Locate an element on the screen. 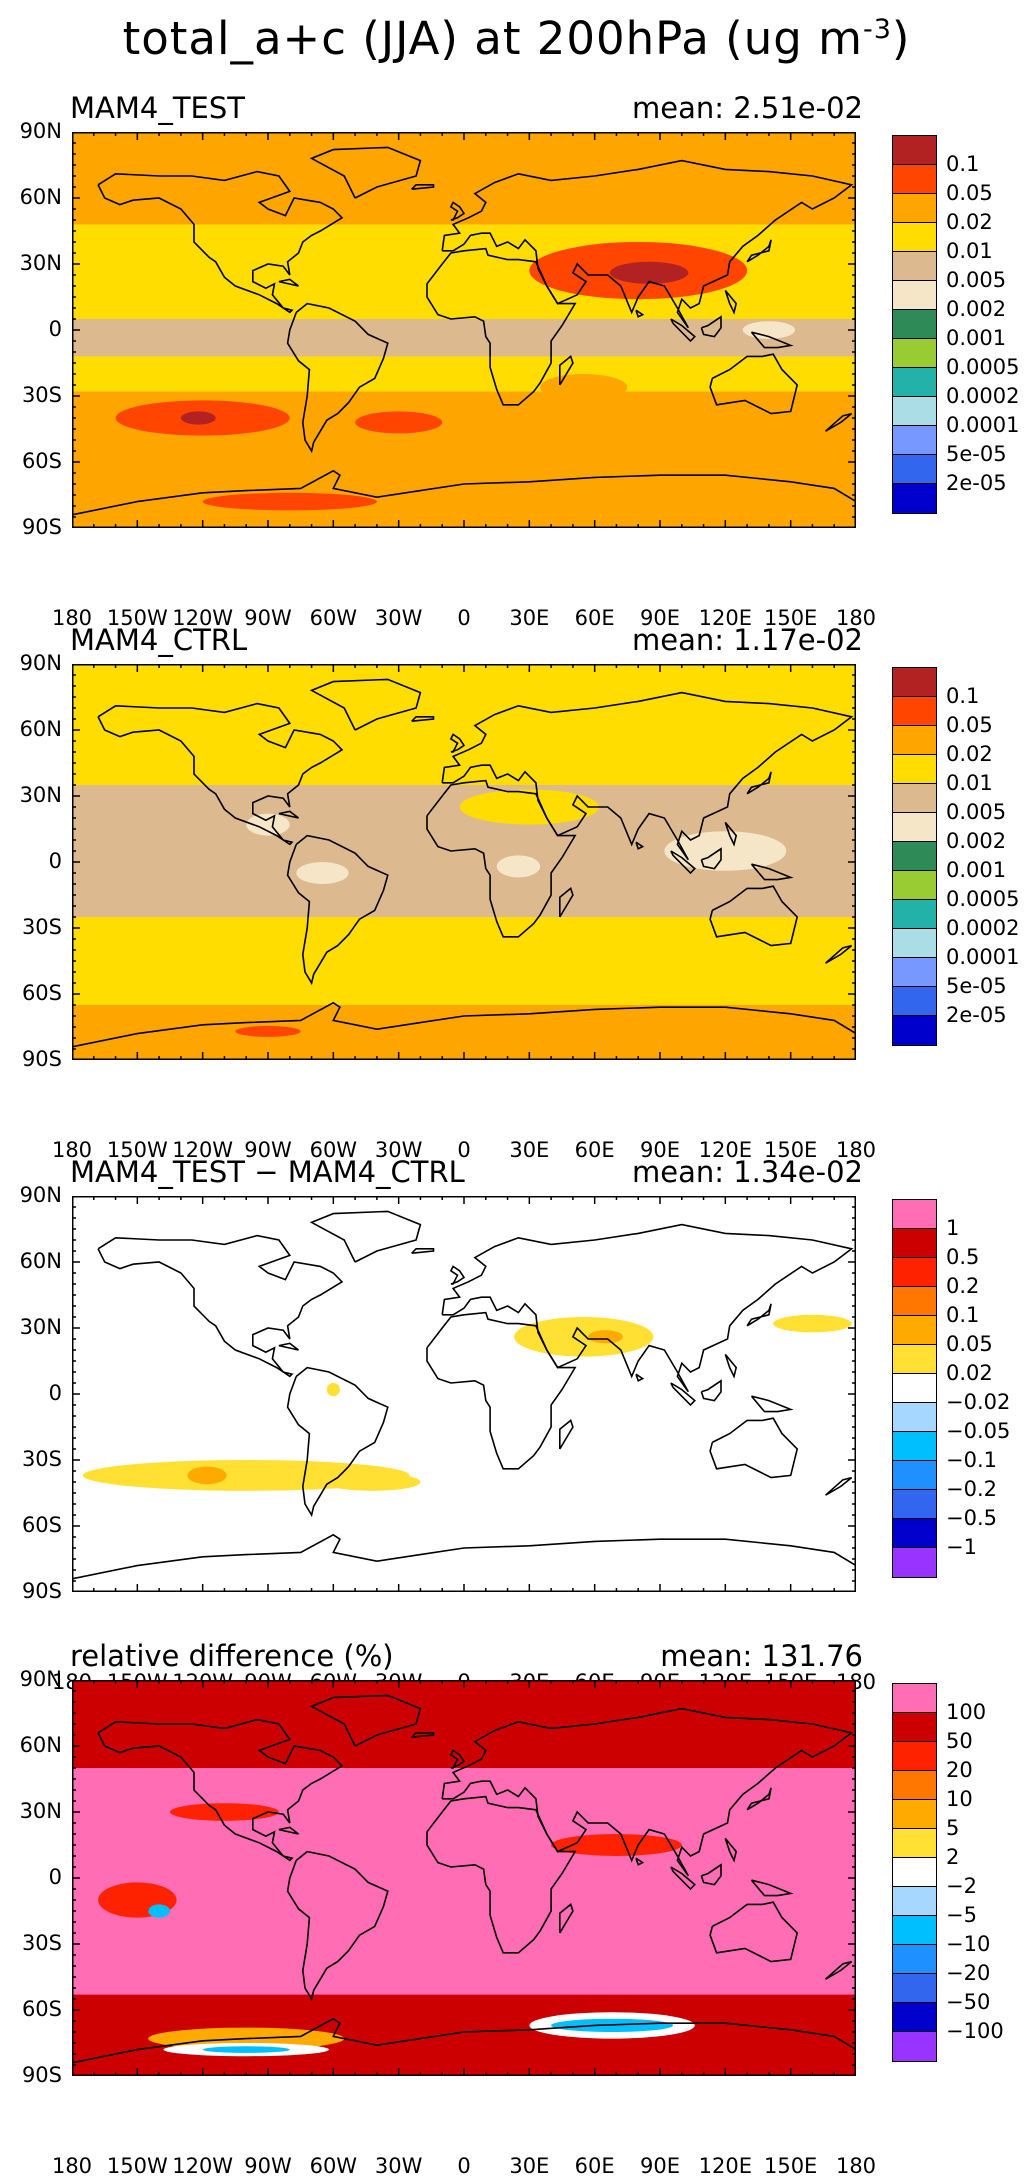 The image size is (1033, 2178). coastlines is located at coordinates (464, 1879).